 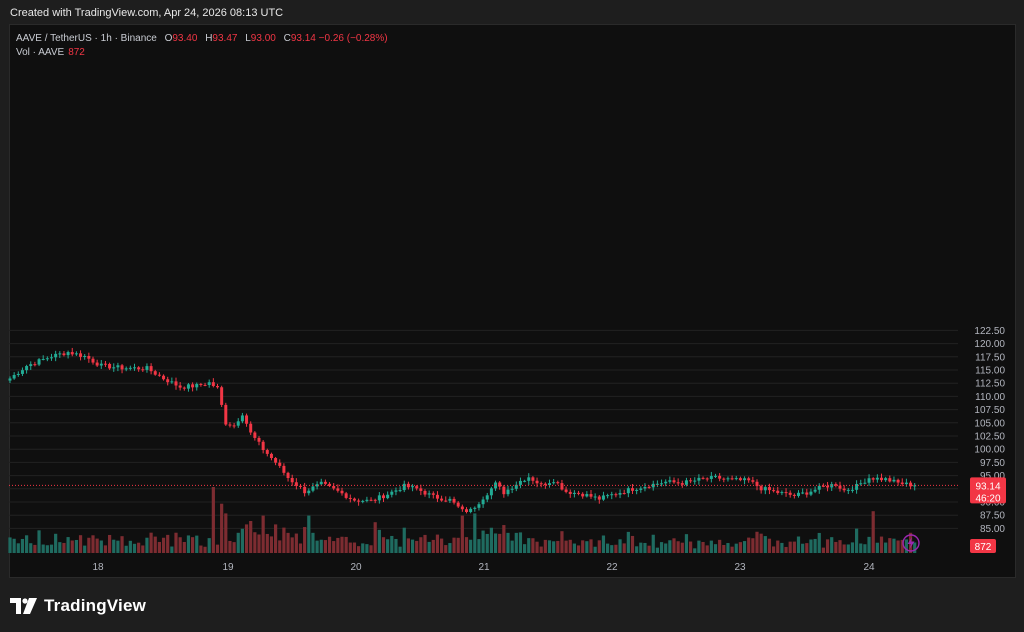 What do you see at coordinates (989, 331) in the screenshot?
I see `y-tick-label: 122.50` at bounding box center [989, 331].